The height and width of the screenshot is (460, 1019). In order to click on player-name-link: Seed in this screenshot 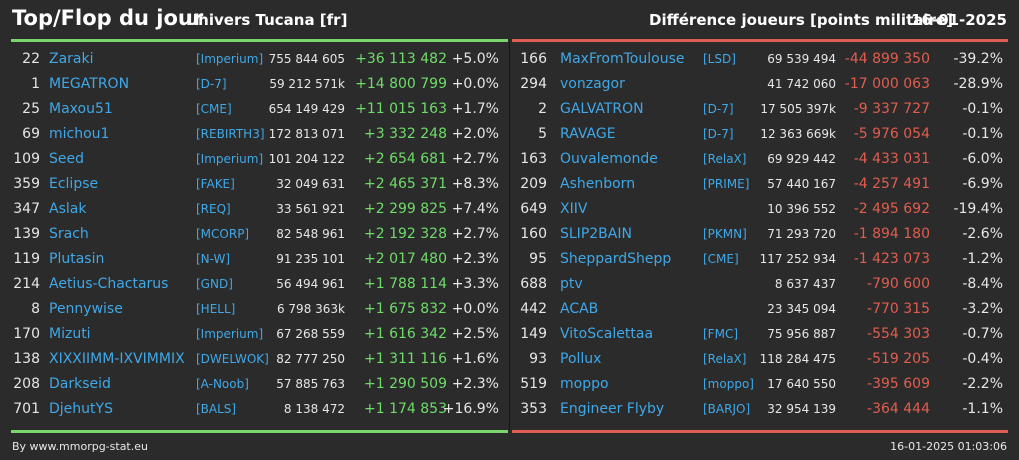, I will do `click(66, 159)`.